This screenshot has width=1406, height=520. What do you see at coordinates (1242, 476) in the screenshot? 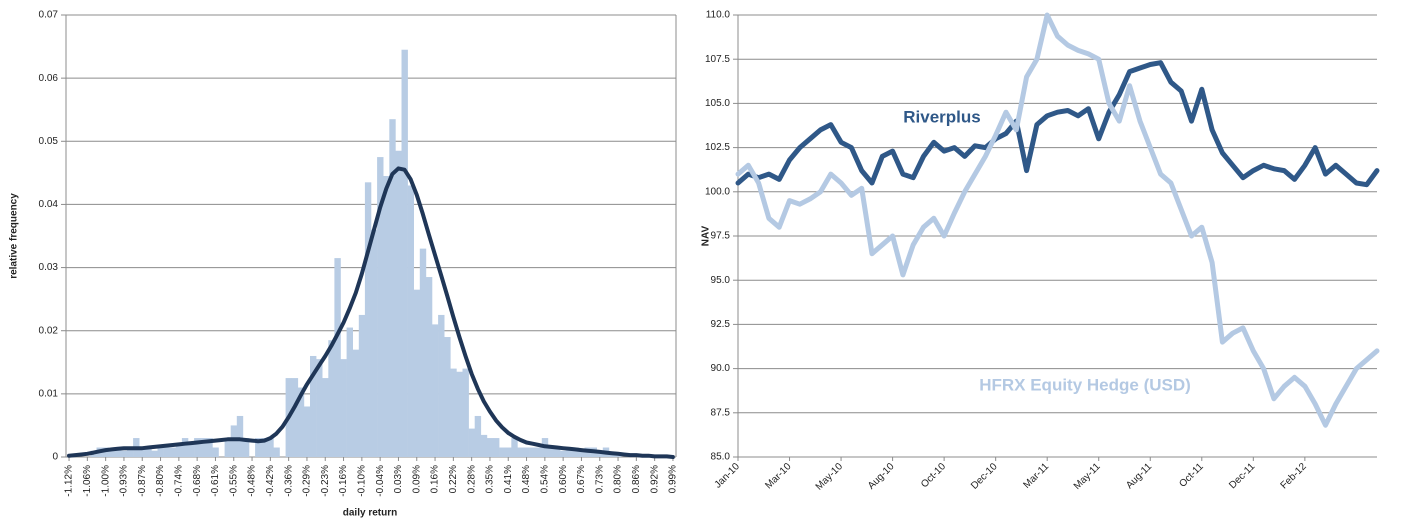
I see `x-tick-label: Dec-11` at bounding box center [1242, 476].